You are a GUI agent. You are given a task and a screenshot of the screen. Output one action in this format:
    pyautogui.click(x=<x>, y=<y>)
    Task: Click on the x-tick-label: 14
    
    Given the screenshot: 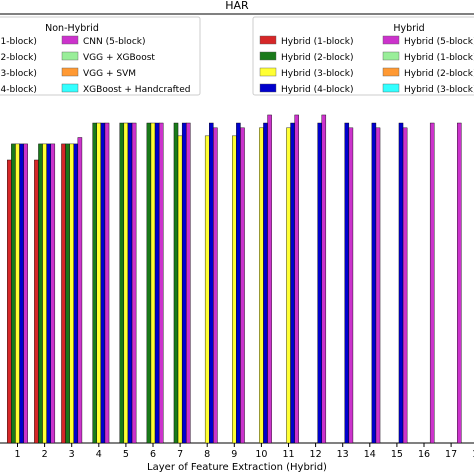 What is the action you would take?
    pyautogui.click(x=370, y=454)
    